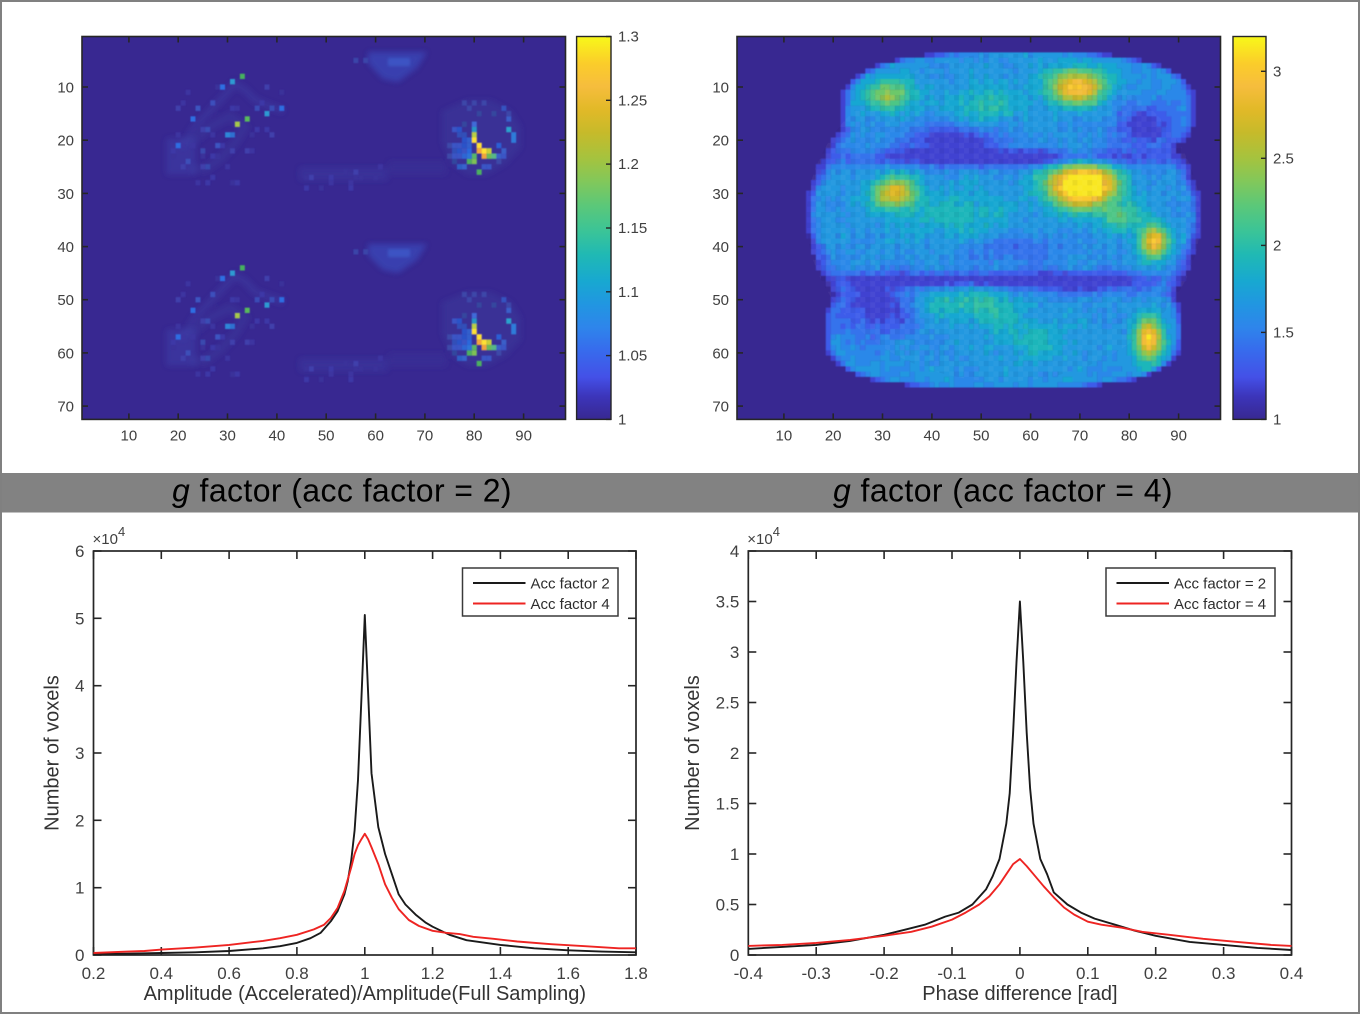 This screenshot has height=1019, width=1360. Describe the element at coordinates (816, 973) in the screenshot. I see `svg-text: -0.3` at that location.